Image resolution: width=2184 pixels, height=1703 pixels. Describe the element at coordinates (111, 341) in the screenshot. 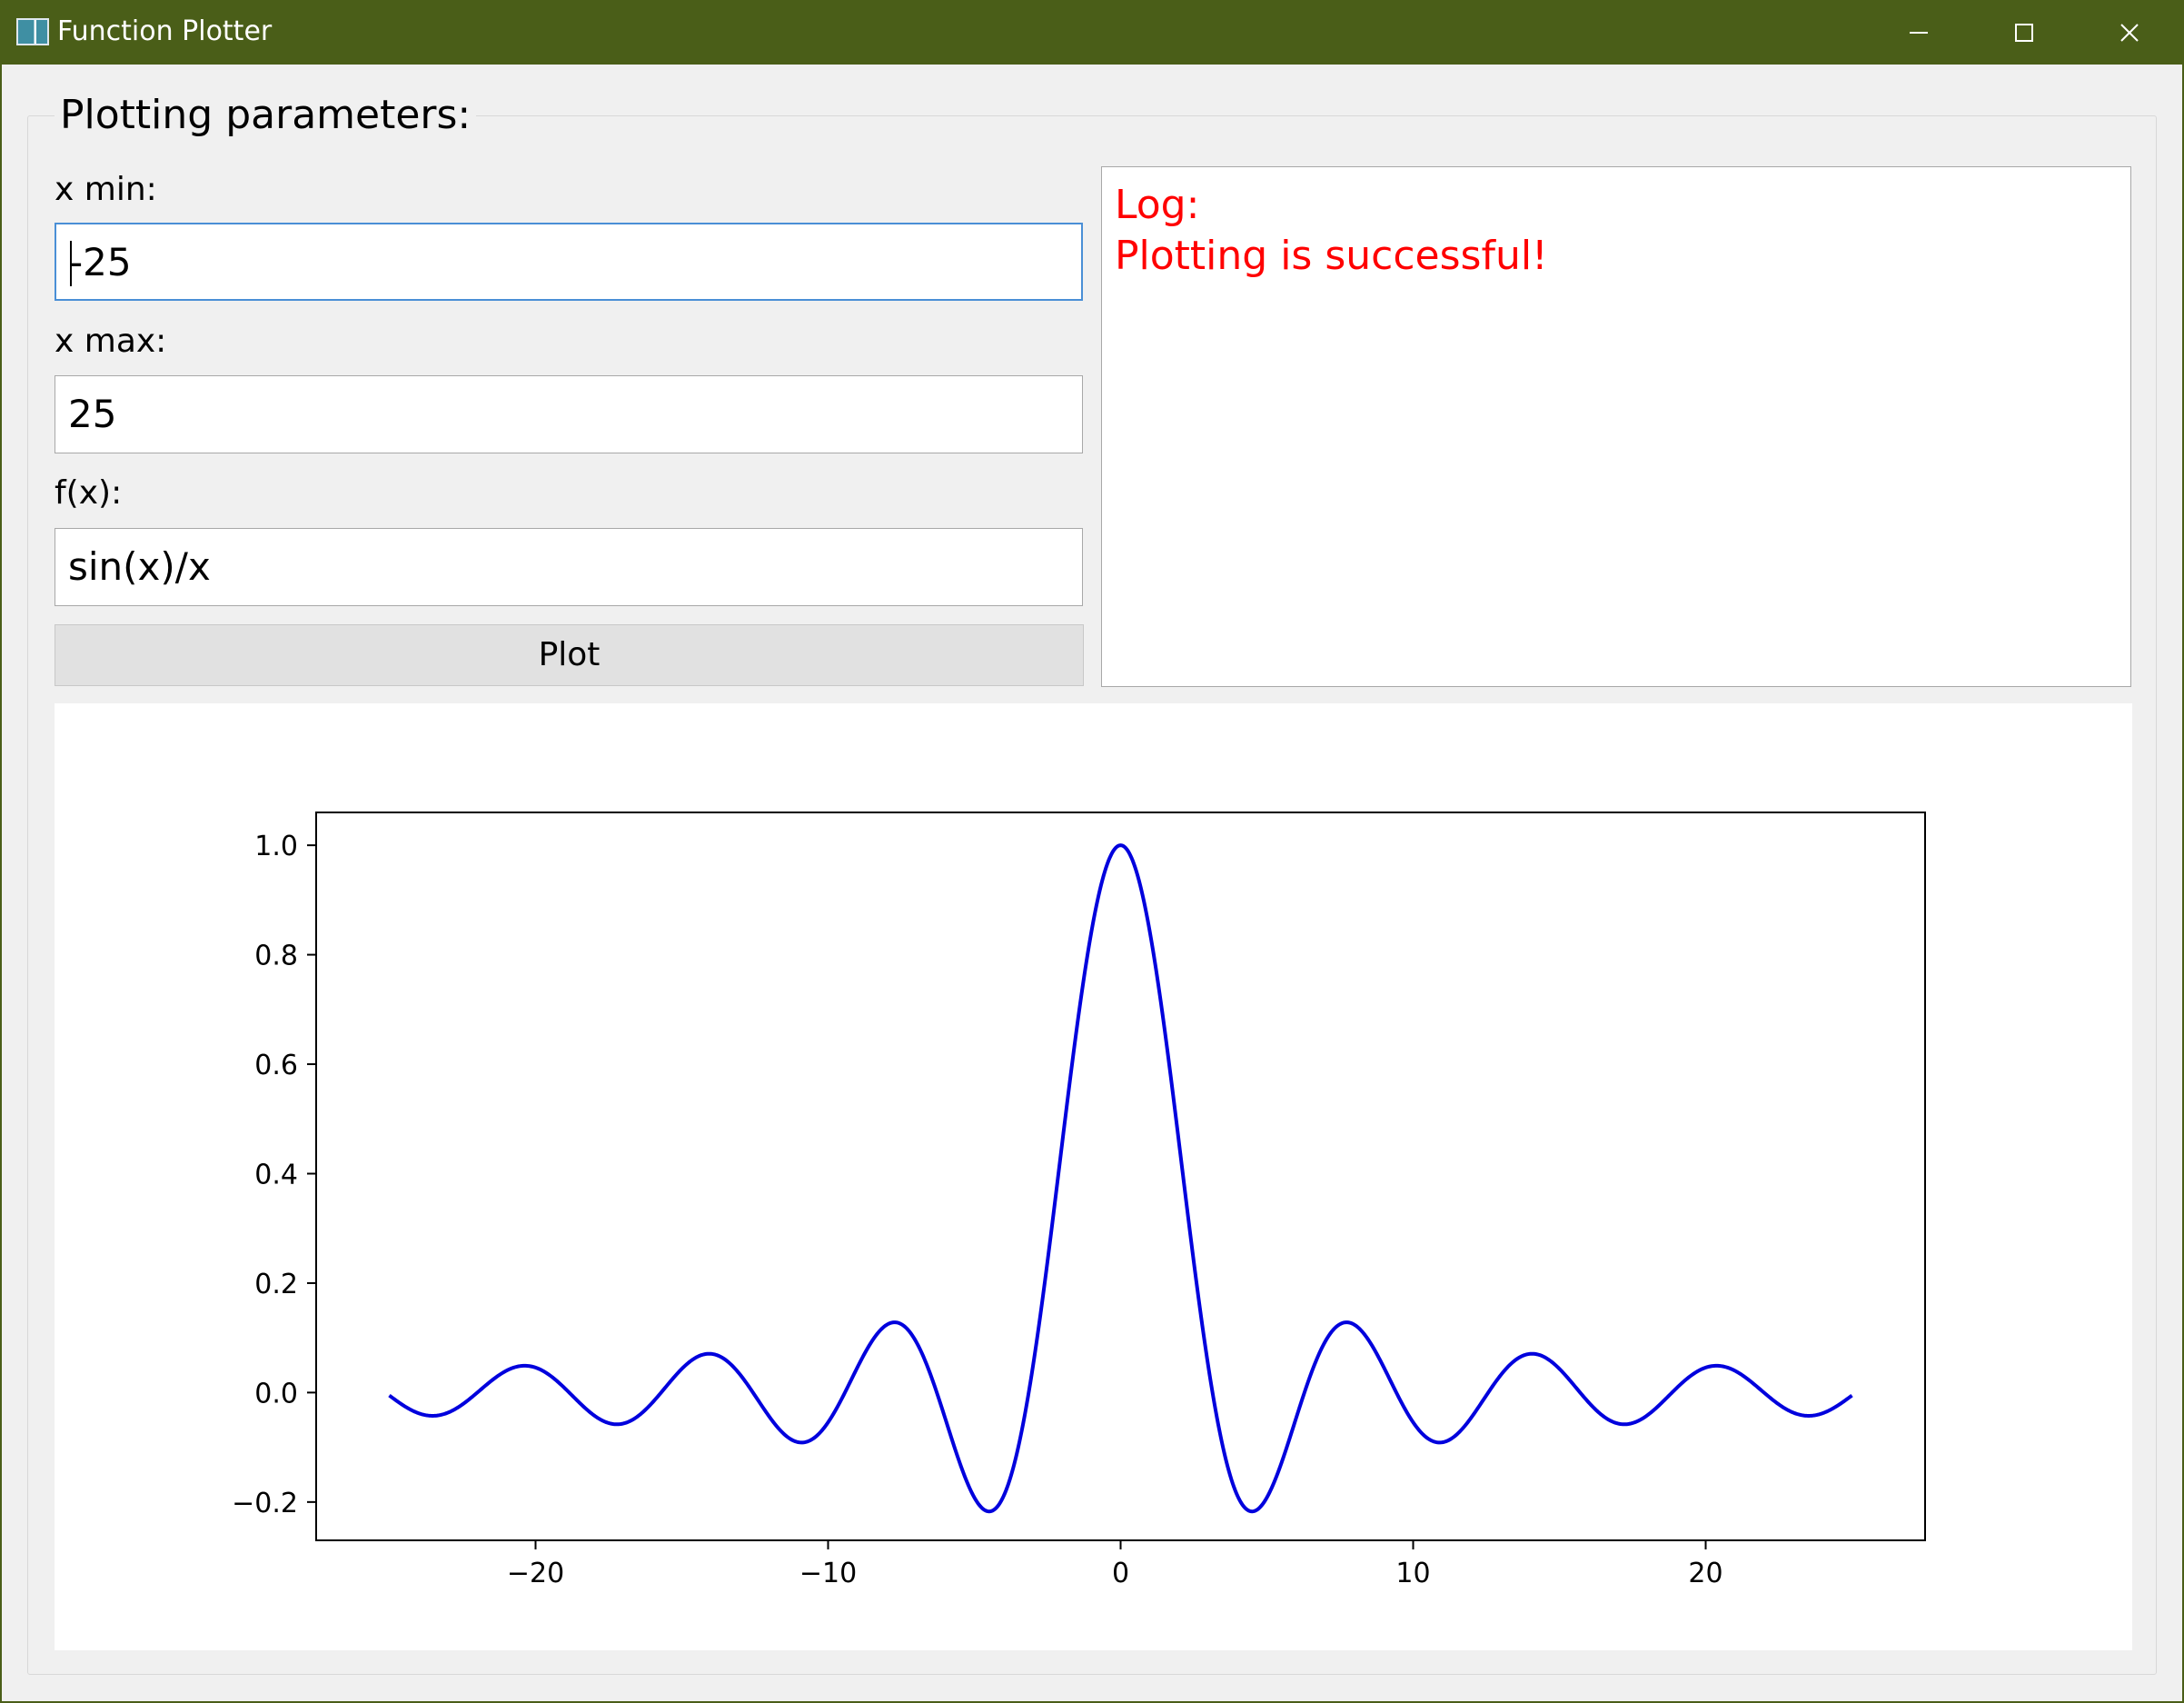

I see `xmax-label: x max:` at that location.